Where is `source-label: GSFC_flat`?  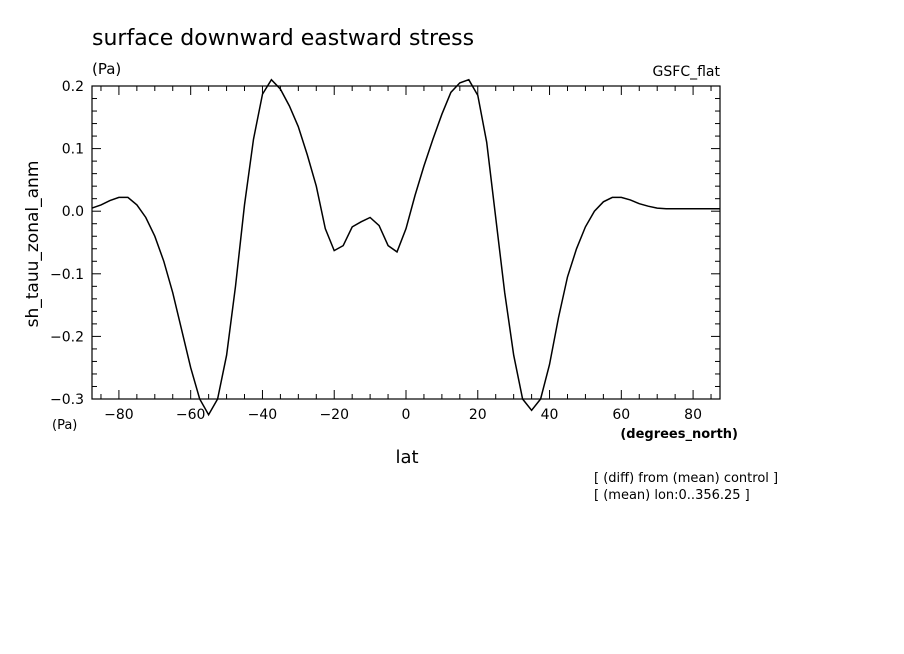
source-label: GSFC_flat is located at coordinates (687, 72).